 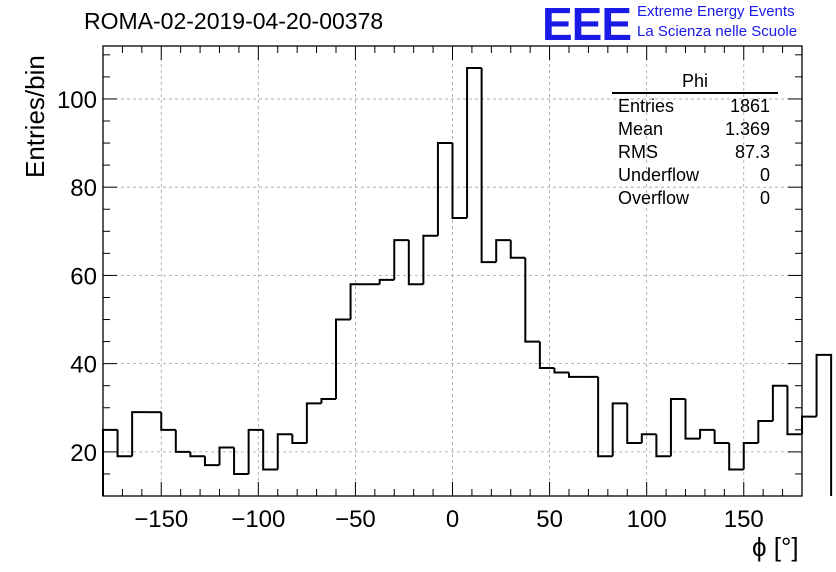 I want to click on x-tick-label: −100, so click(x=258, y=519).